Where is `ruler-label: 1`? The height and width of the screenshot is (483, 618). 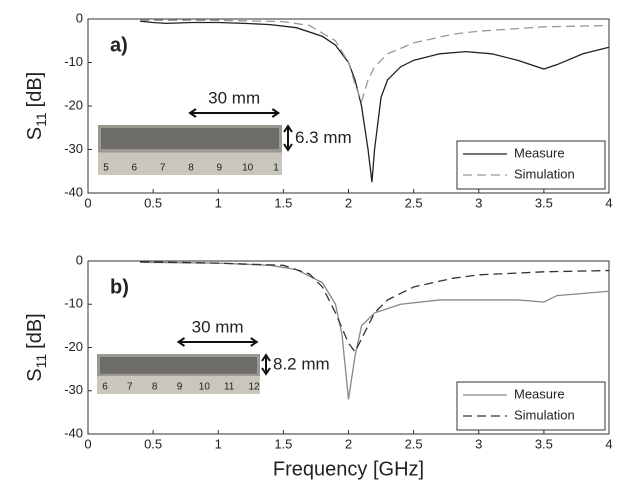
ruler-label: 1 is located at coordinates (276, 168).